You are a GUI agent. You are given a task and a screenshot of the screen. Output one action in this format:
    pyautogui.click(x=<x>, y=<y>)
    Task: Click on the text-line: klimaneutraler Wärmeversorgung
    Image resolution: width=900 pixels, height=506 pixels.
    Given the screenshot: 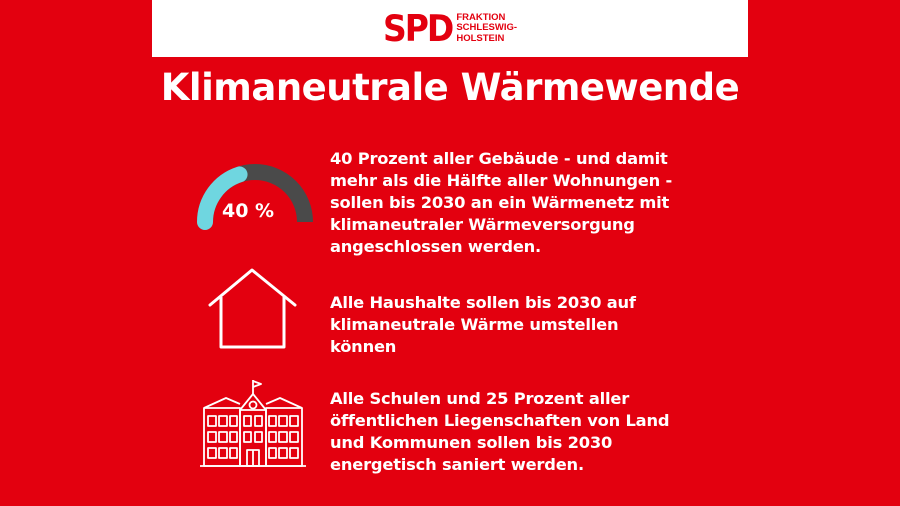 What is the action you would take?
    pyautogui.click(x=482, y=224)
    